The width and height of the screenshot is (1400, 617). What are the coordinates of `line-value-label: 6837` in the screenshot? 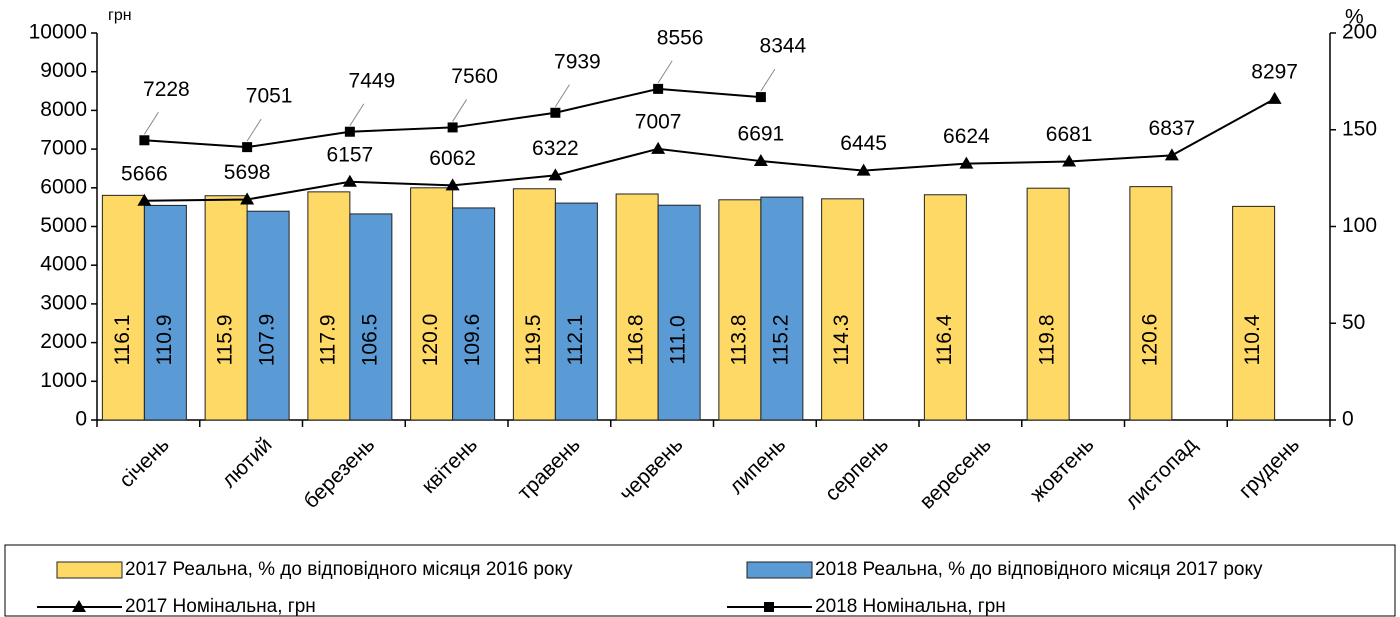 It's located at (1172, 128).